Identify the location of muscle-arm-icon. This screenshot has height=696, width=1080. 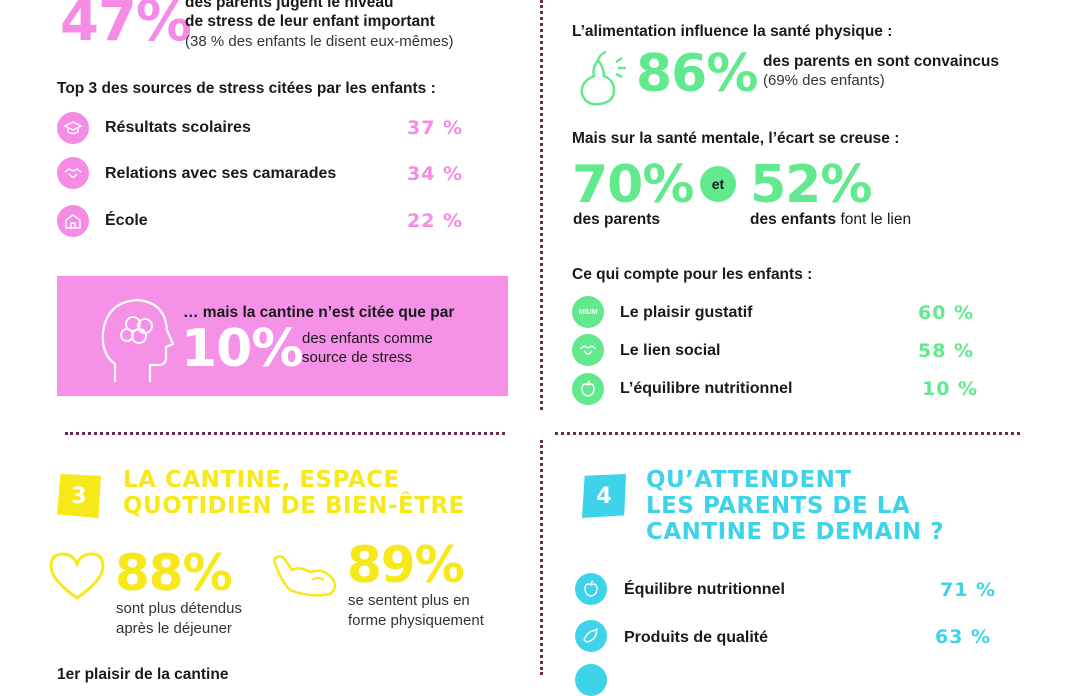
(307, 575).